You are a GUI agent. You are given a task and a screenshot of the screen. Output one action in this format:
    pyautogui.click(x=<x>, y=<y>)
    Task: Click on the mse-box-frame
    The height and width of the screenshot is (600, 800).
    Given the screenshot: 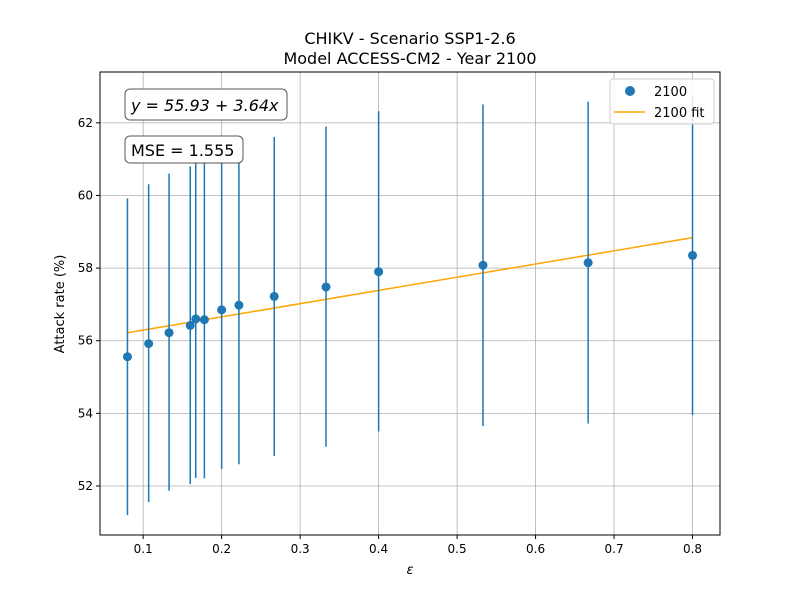 What is the action you would take?
    pyautogui.click(x=184, y=149)
    